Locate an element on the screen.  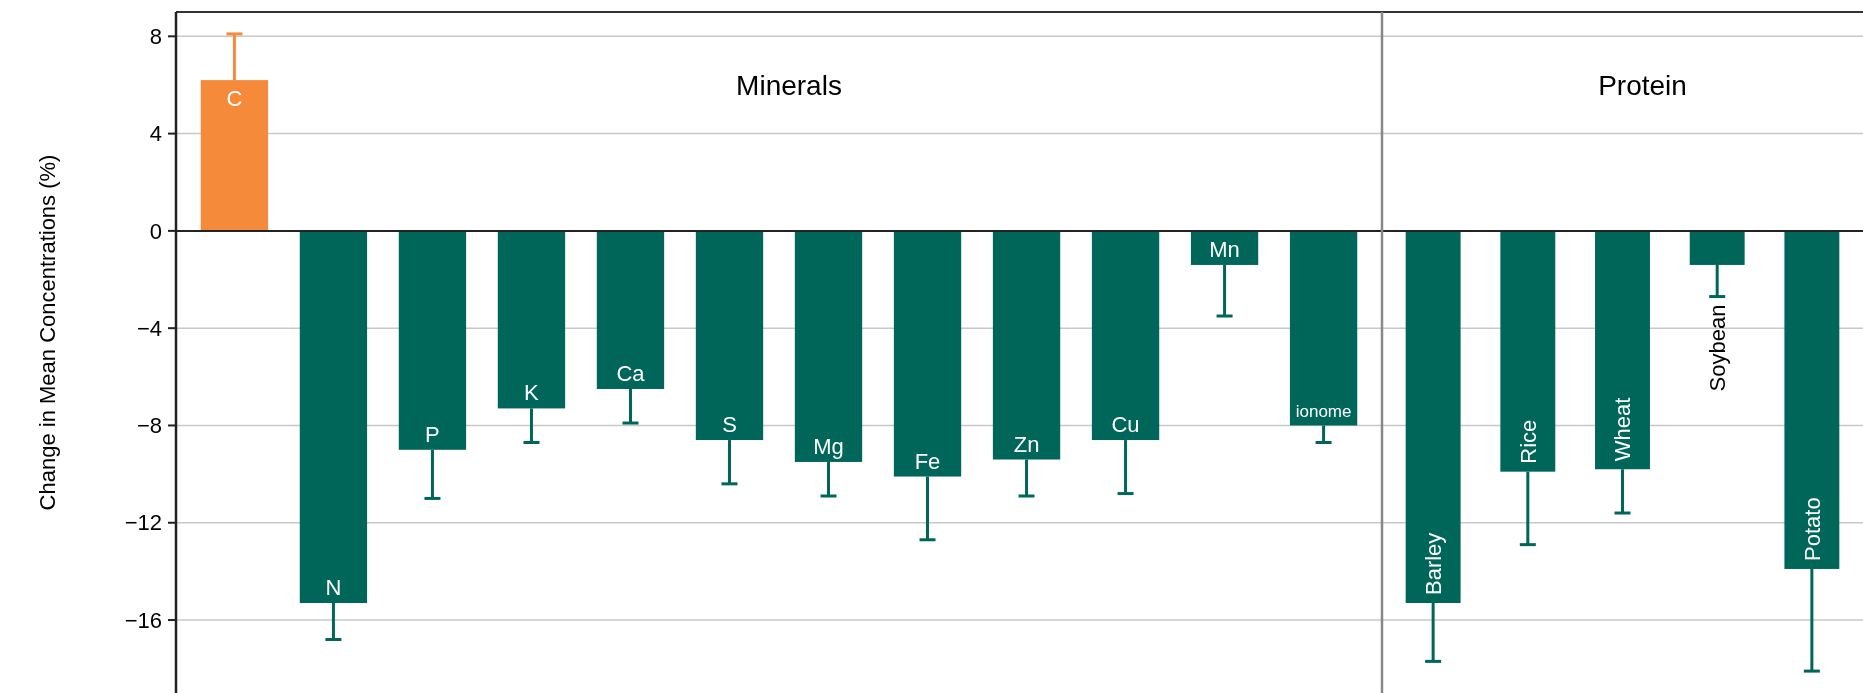
y-tick-label: −16 is located at coordinates (143, 620).